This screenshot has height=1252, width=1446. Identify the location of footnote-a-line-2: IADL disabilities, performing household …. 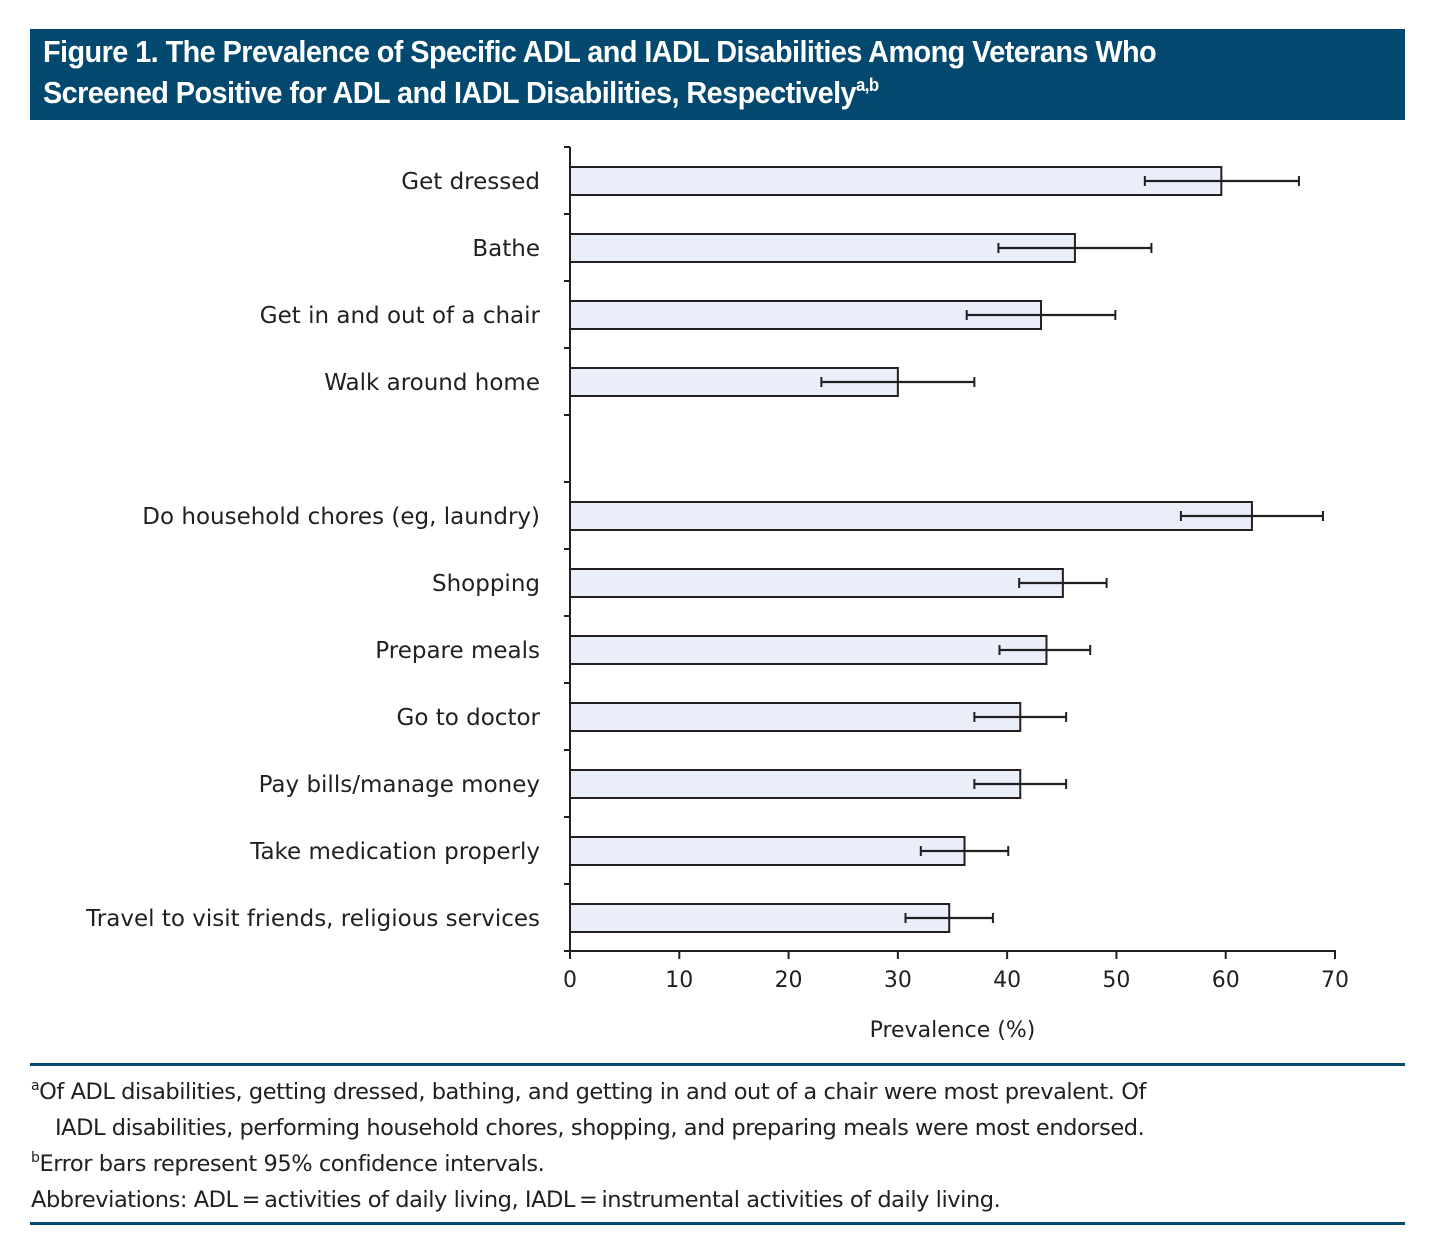
(600, 1128).